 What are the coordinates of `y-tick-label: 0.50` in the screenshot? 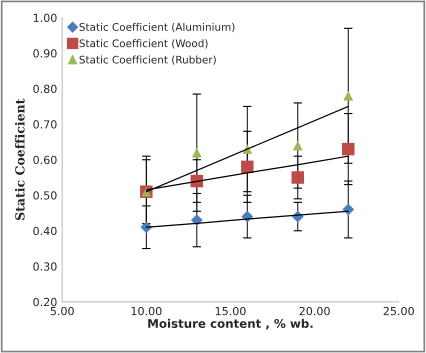 It's located at (45, 195).